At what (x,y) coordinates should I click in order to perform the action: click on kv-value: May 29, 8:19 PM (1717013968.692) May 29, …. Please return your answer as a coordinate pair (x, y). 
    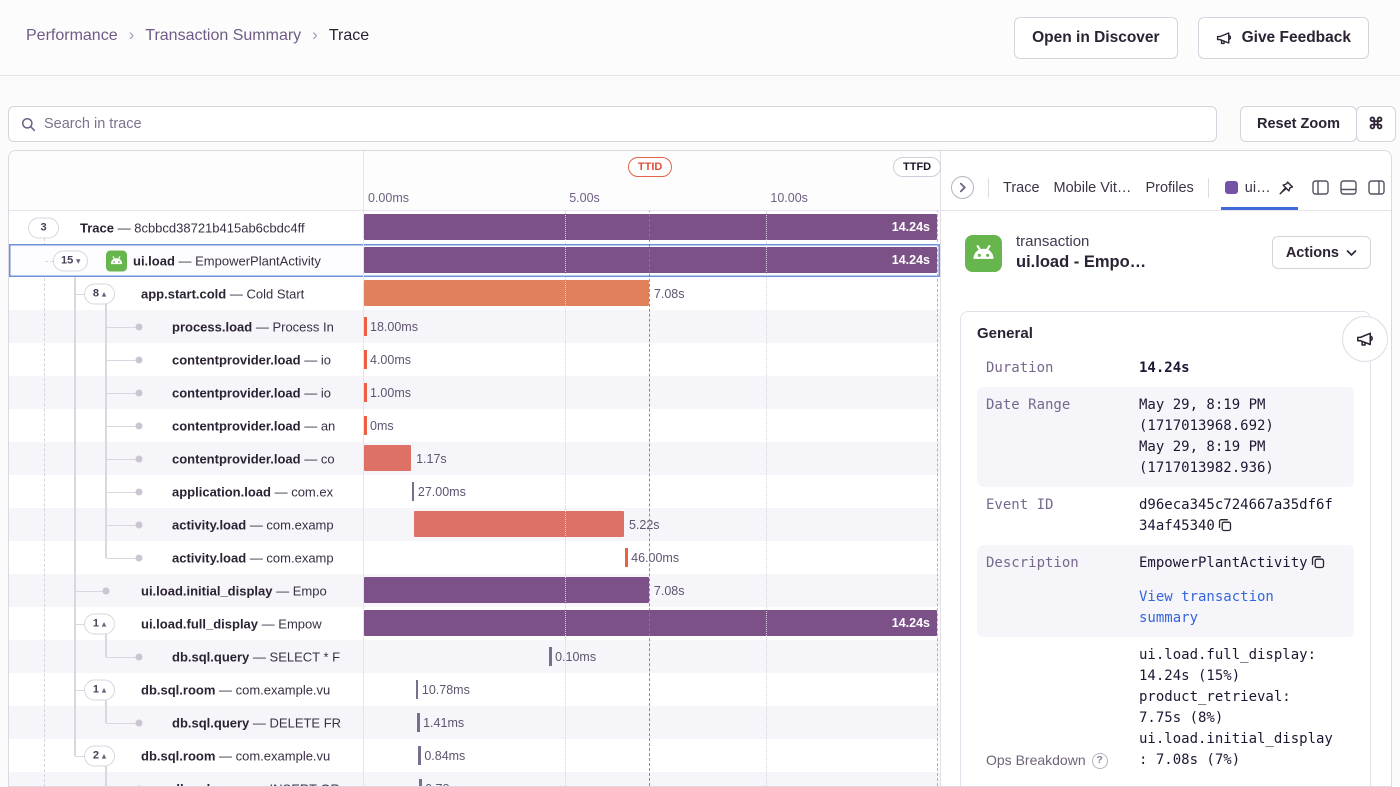
    Looking at the image, I should click on (1206, 436).